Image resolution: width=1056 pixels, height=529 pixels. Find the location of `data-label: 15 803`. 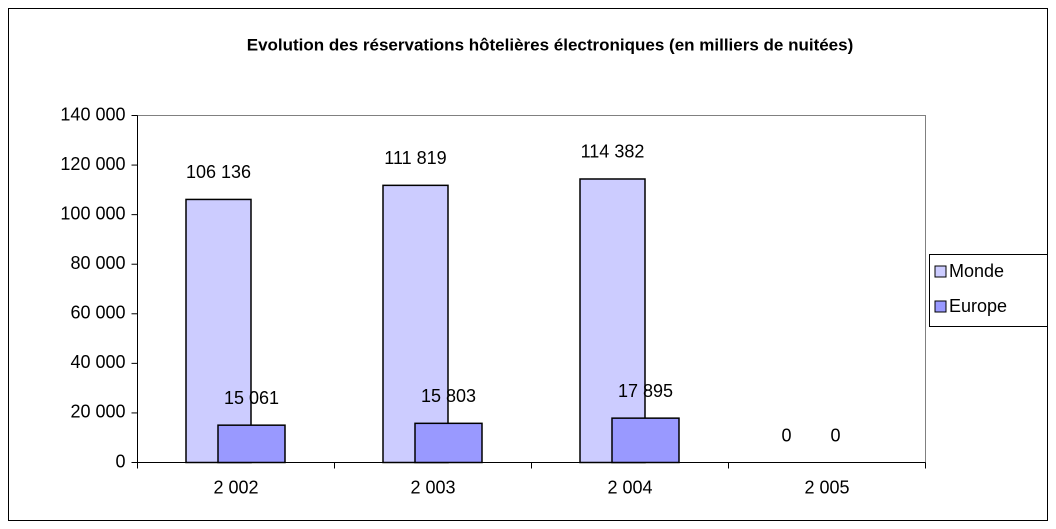

data-label: 15 803 is located at coordinates (448, 396).